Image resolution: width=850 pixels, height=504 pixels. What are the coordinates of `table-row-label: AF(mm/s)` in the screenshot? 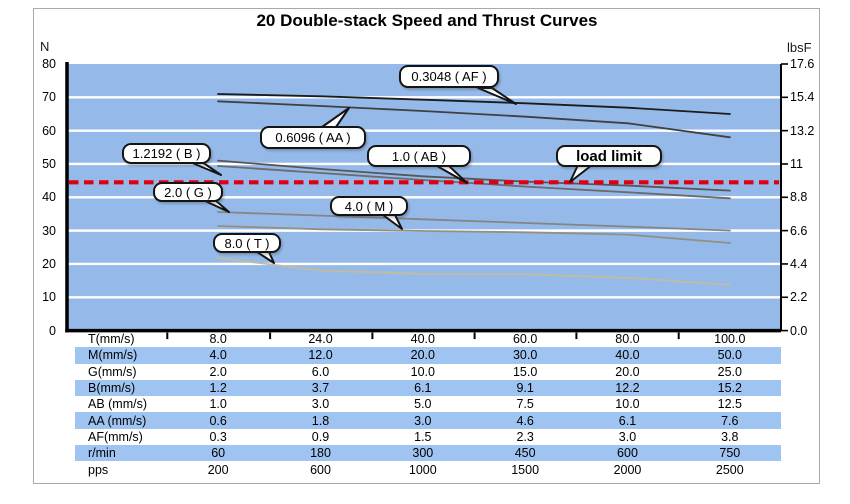 It's located at (115, 436).